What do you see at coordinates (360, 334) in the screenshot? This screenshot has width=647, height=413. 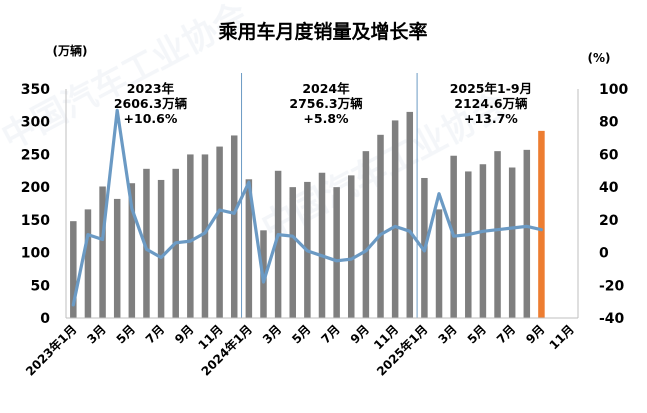 I see `x-tick-21: 9月` at bounding box center [360, 334].